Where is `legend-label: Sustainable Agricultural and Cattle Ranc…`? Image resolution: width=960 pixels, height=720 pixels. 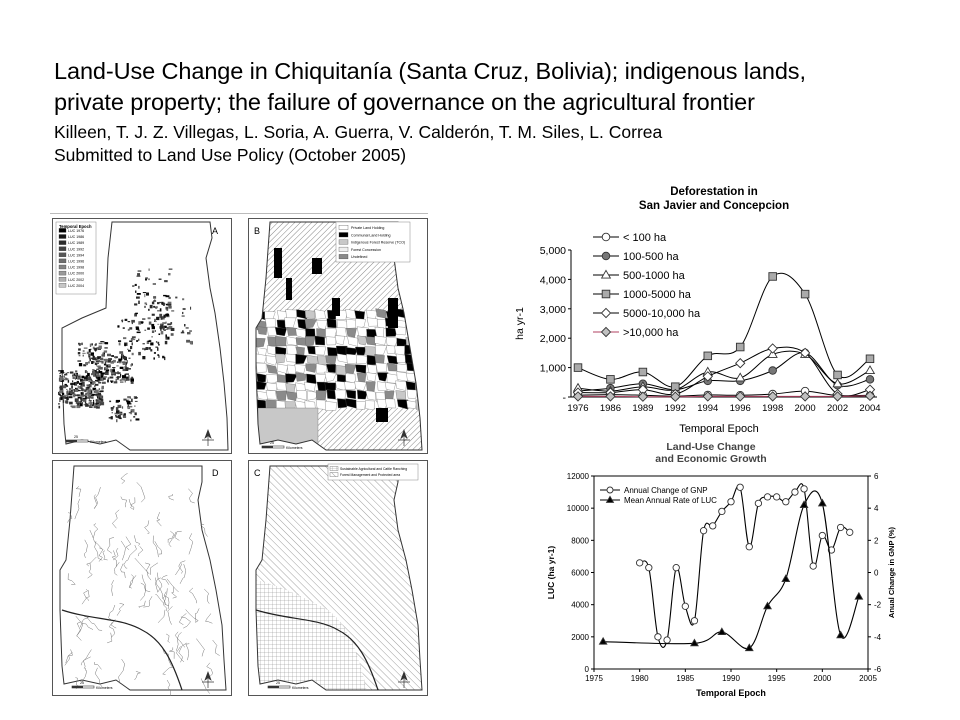
legend-label: Sustainable Agricultural and Cattle Ranc… is located at coordinates (373, 469).